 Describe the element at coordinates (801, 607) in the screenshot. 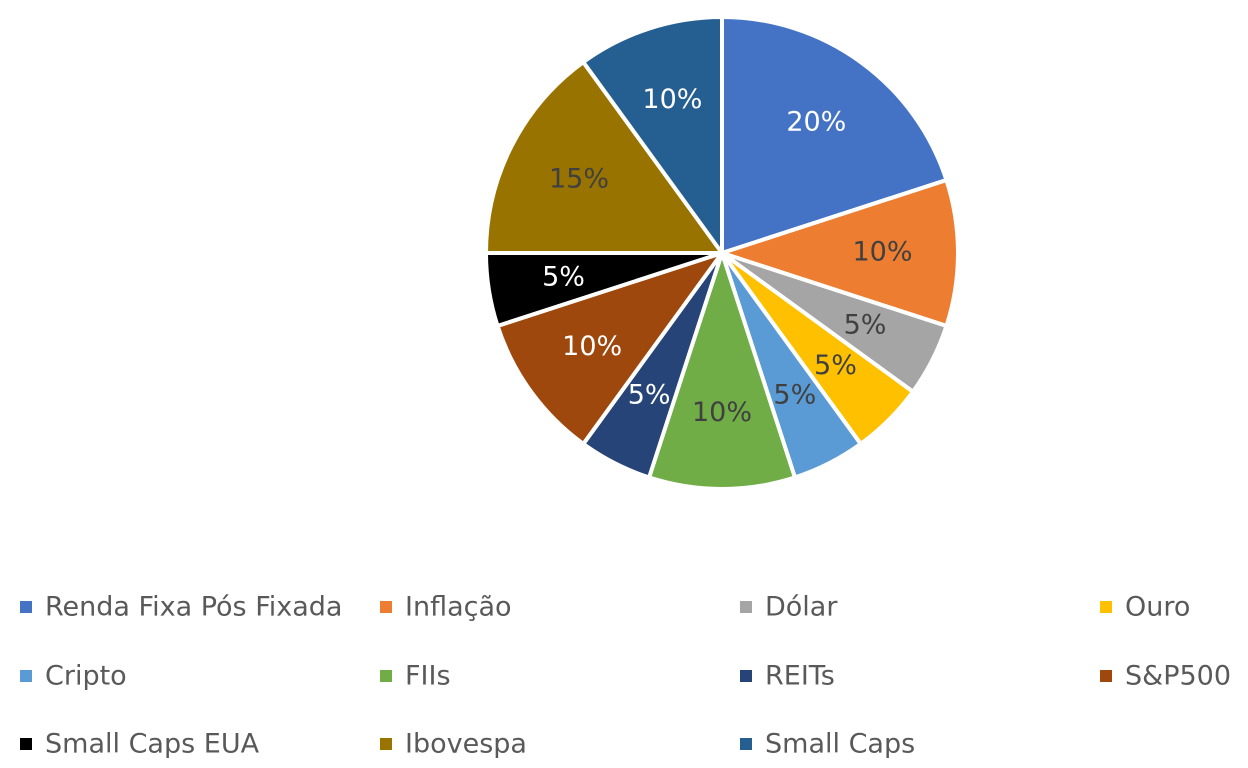

I see `legend-label: Dólar` at that location.